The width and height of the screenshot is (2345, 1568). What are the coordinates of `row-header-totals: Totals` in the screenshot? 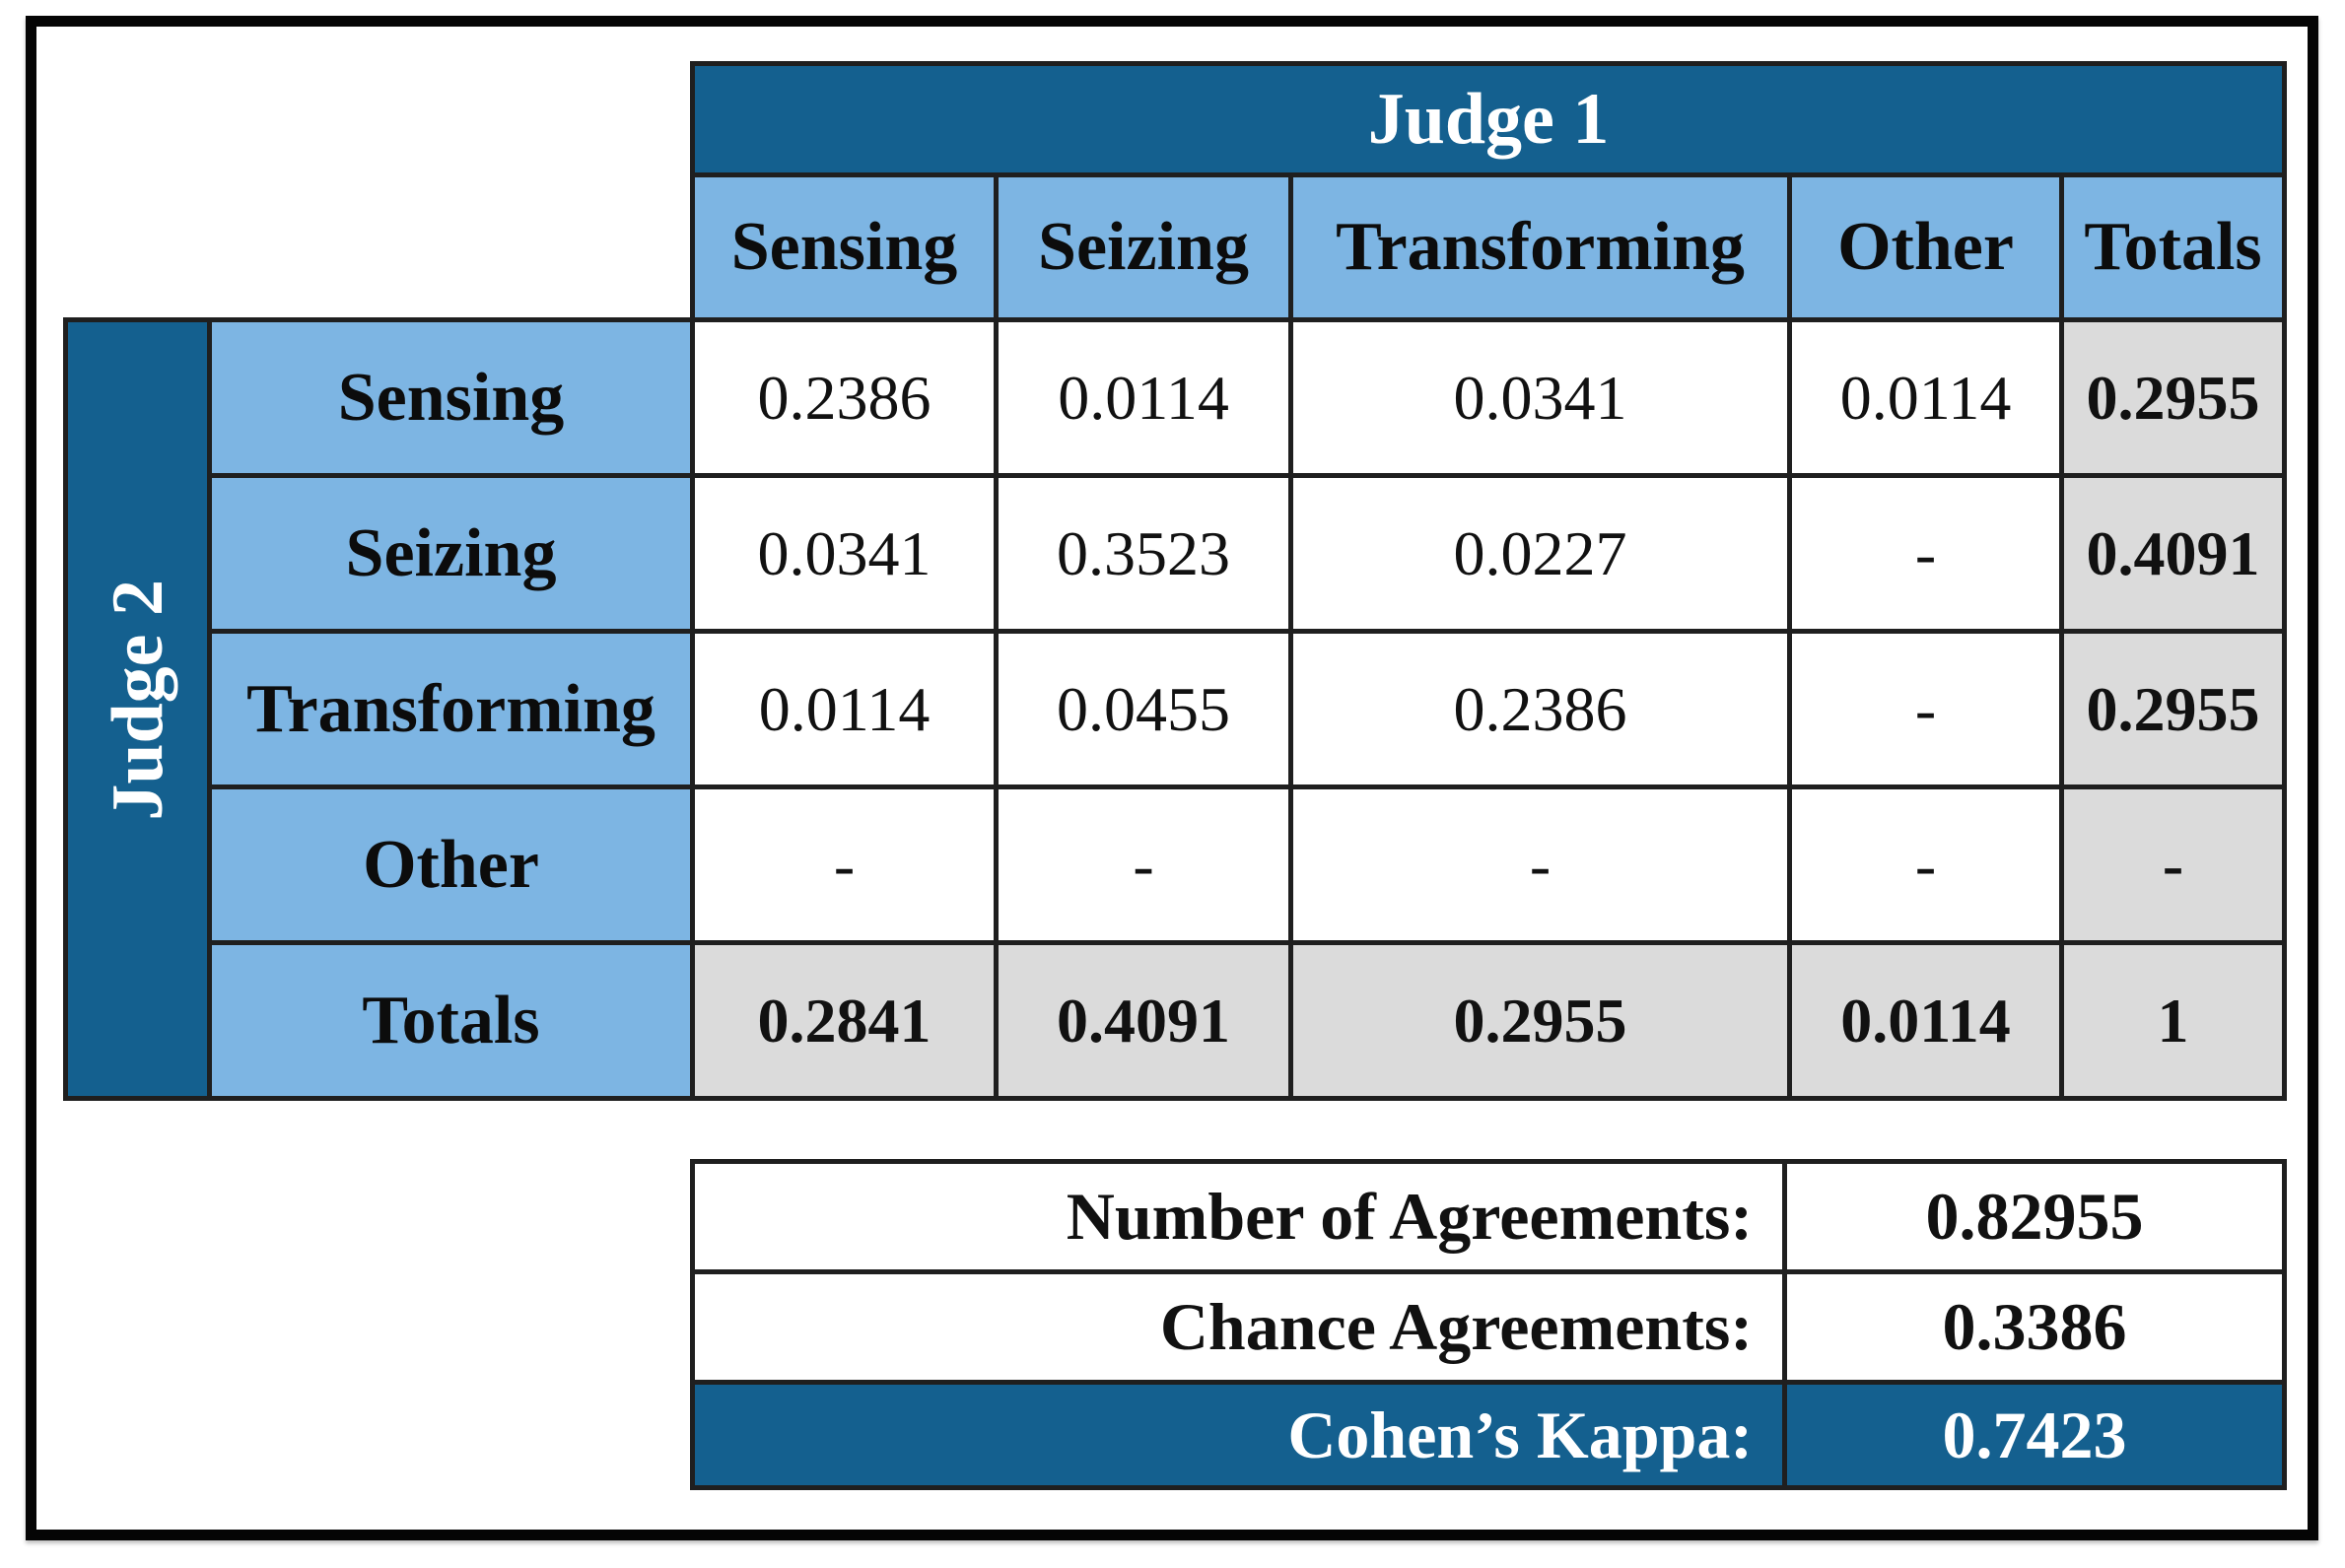 It's located at (451, 1020).